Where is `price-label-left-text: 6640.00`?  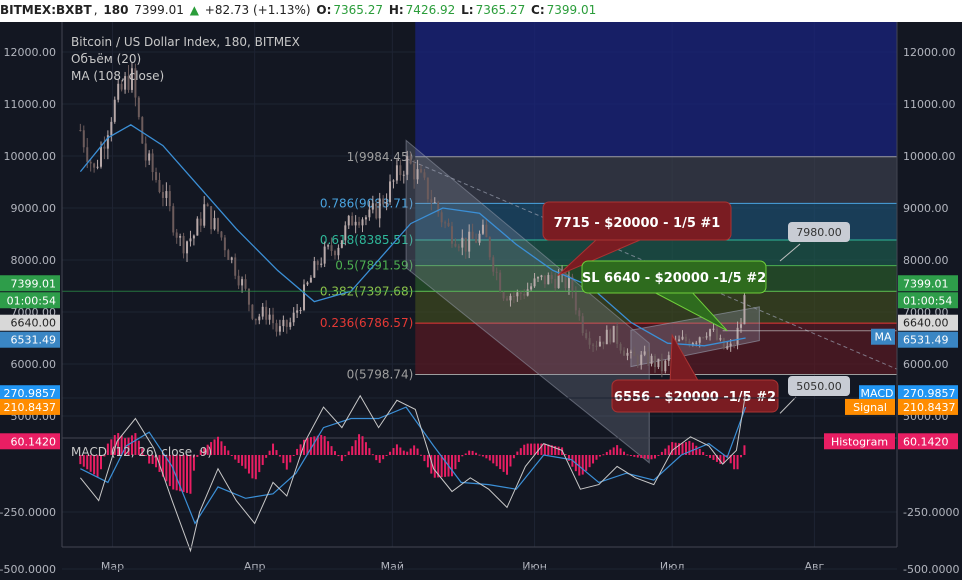 price-label-left-text: 6640.00 is located at coordinates (34, 323).